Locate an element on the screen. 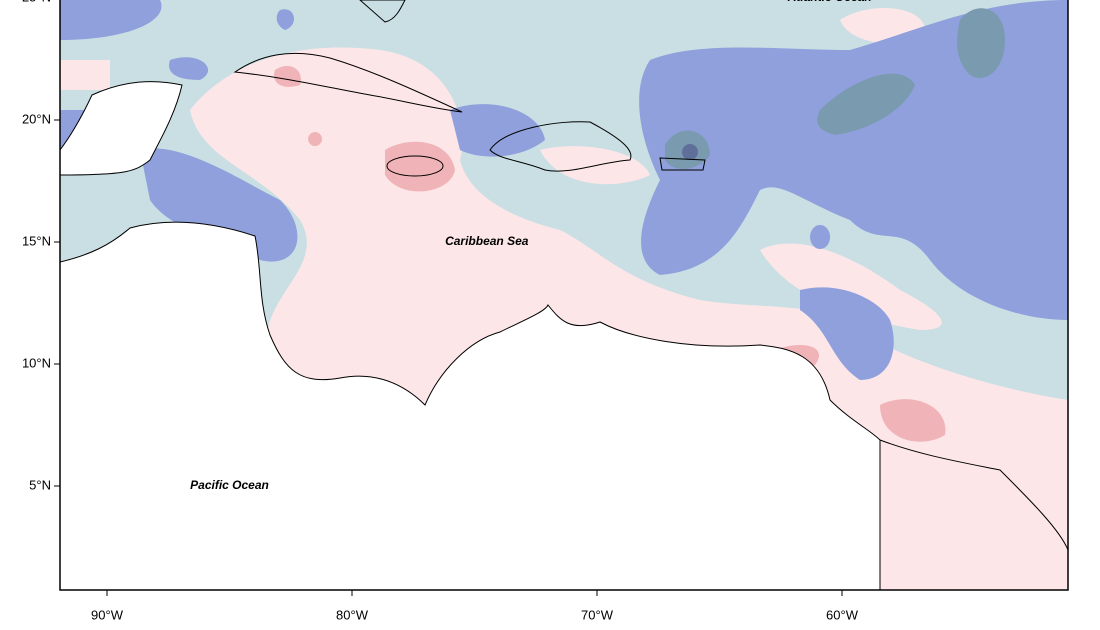 The image size is (1100, 630). y-tick-label: 15°N is located at coordinates (36, 240).